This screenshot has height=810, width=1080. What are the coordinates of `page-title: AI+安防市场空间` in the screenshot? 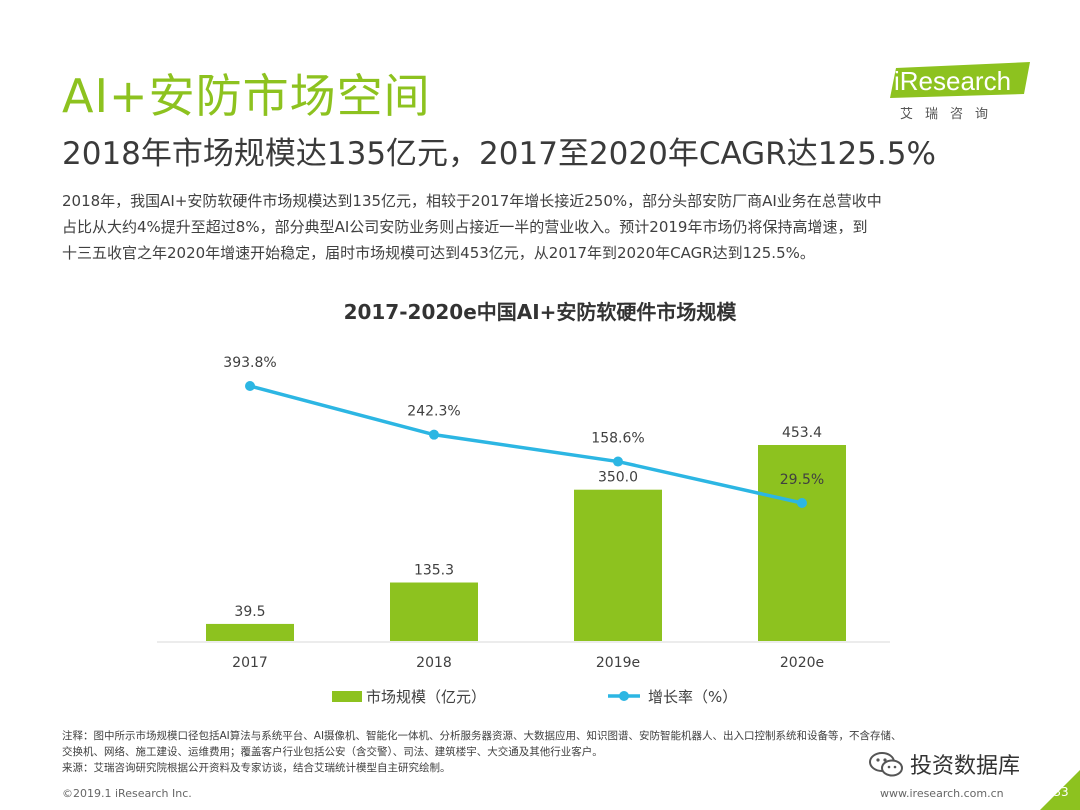 It's located at (246, 96).